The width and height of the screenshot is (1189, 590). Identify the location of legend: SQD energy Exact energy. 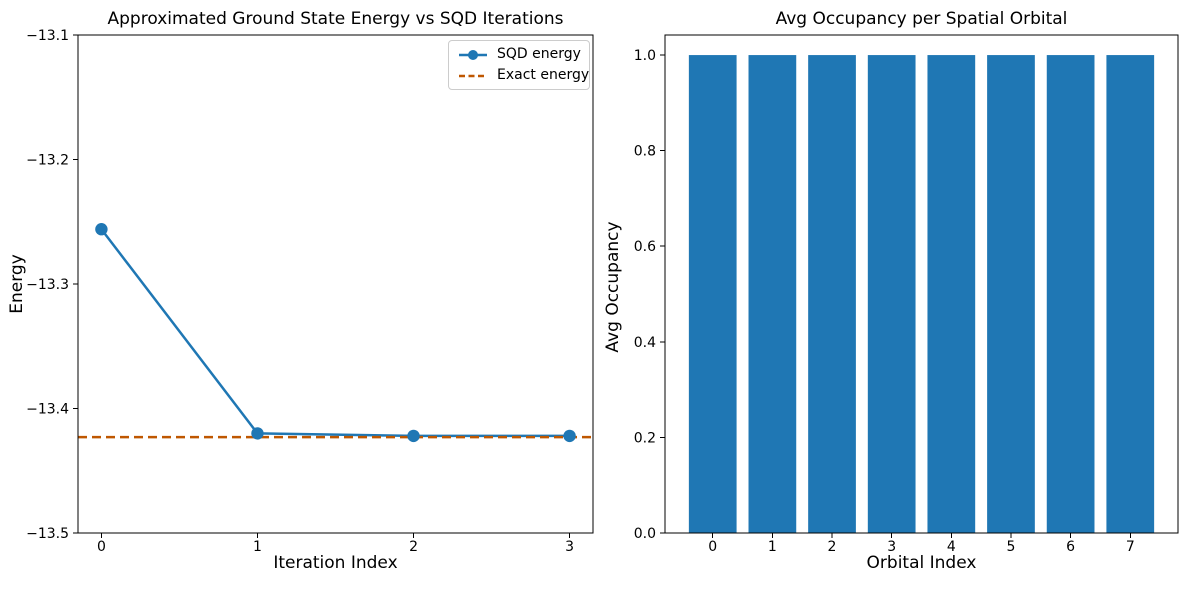
(519, 65).